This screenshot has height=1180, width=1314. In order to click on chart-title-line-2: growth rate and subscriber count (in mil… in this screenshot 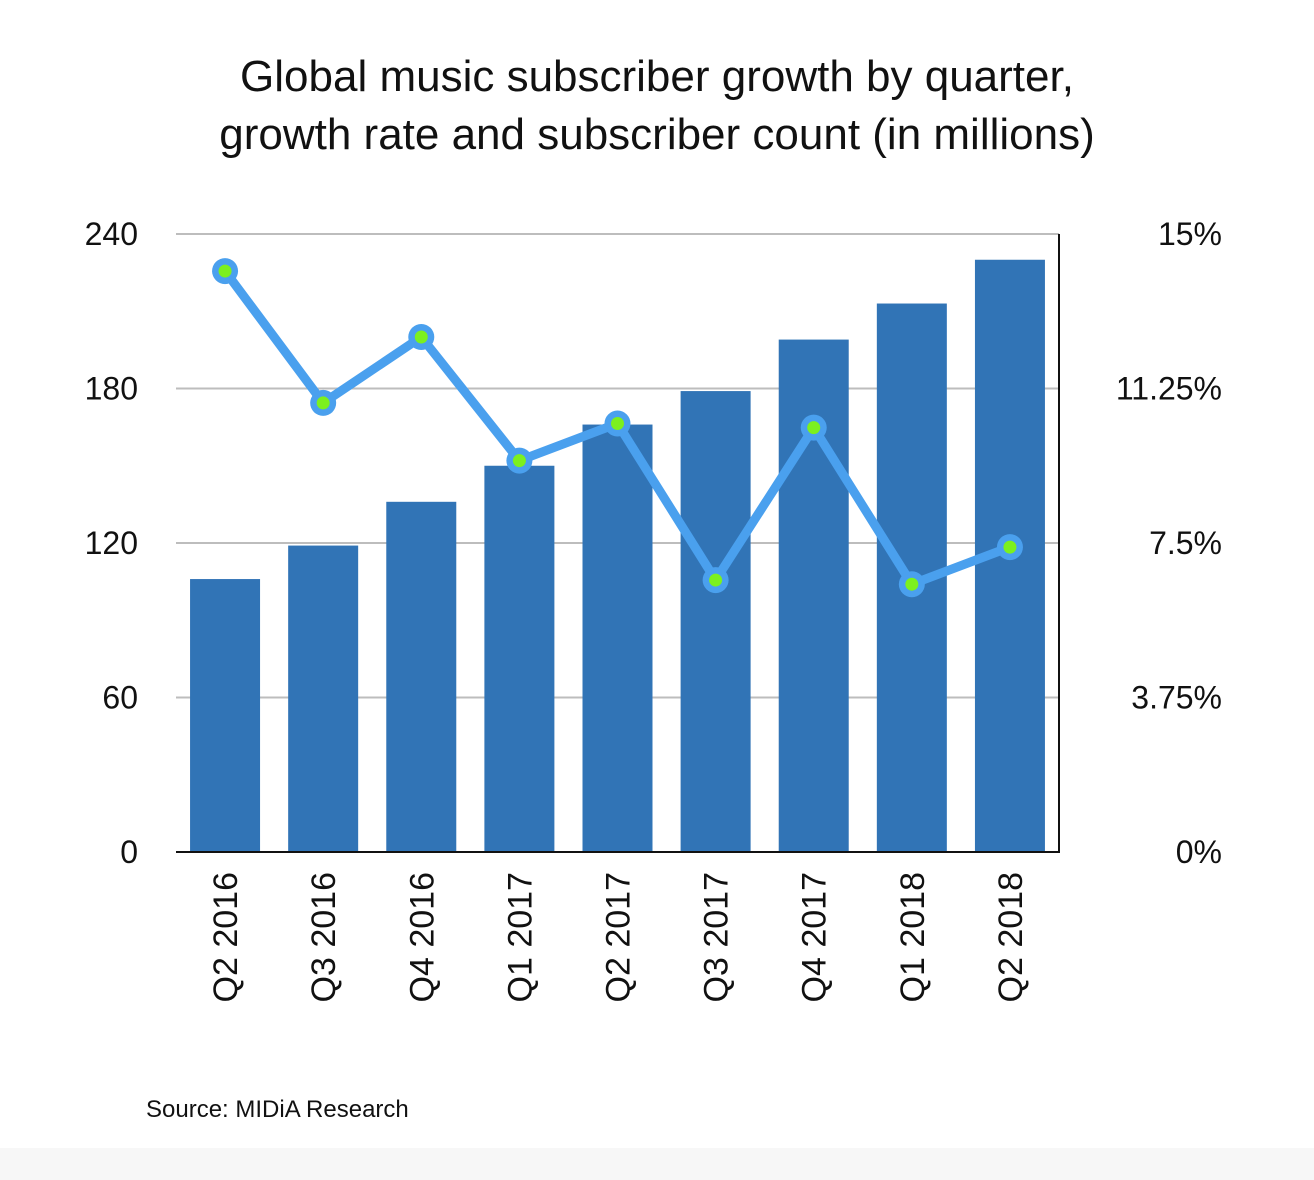, I will do `click(657, 134)`.